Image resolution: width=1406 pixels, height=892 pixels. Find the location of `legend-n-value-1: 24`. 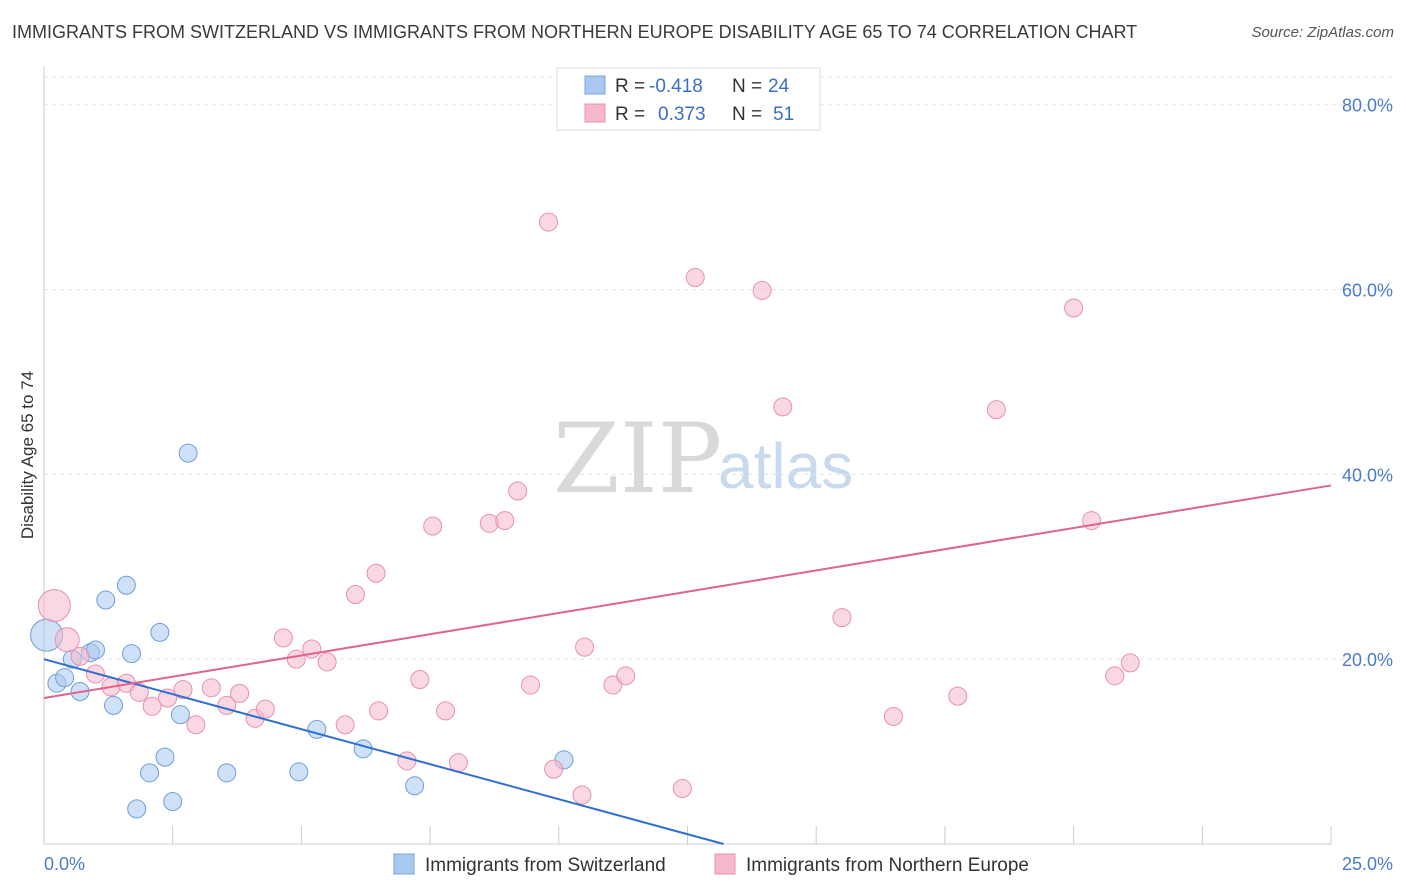

legend-n-value-1: 24 is located at coordinates (779, 86).